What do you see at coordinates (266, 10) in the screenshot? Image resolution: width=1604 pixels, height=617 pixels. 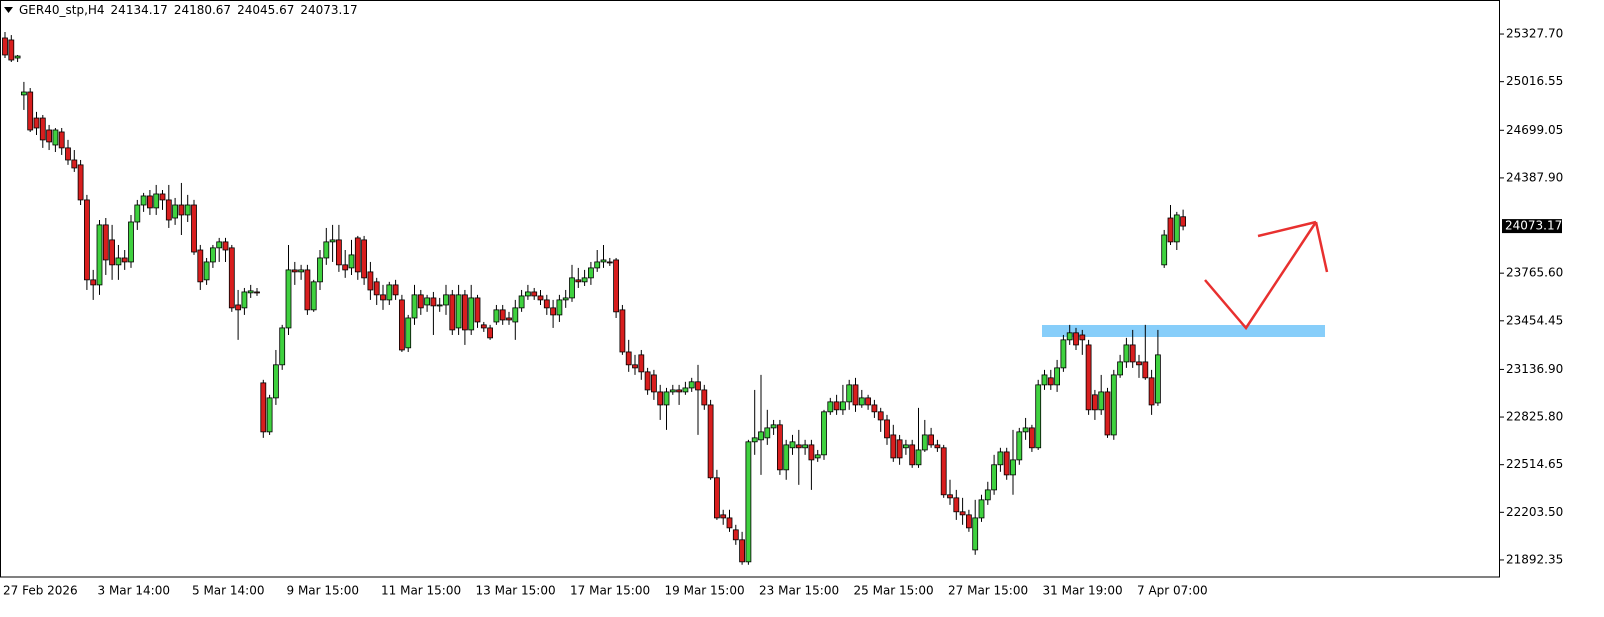 I see `low-value: 24045.67` at bounding box center [266, 10].